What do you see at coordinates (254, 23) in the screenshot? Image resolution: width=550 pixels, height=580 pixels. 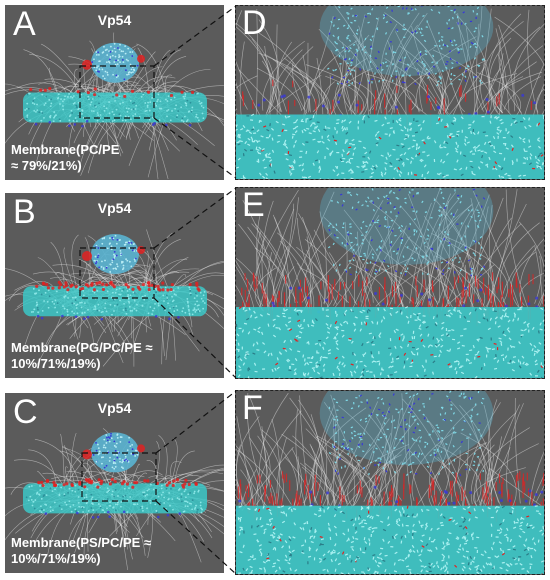 I see `panel-label-d: D` at bounding box center [254, 23].